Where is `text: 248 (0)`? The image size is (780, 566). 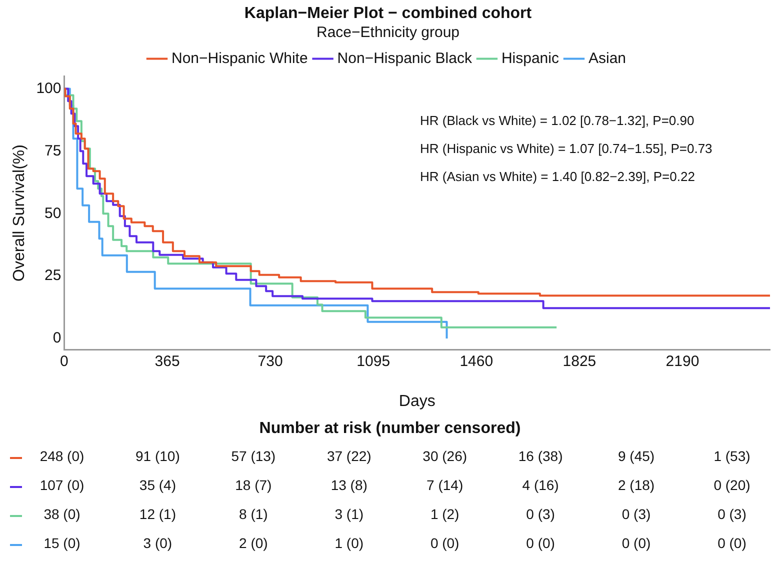 text: 248 (0) is located at coordinates (62, 456).